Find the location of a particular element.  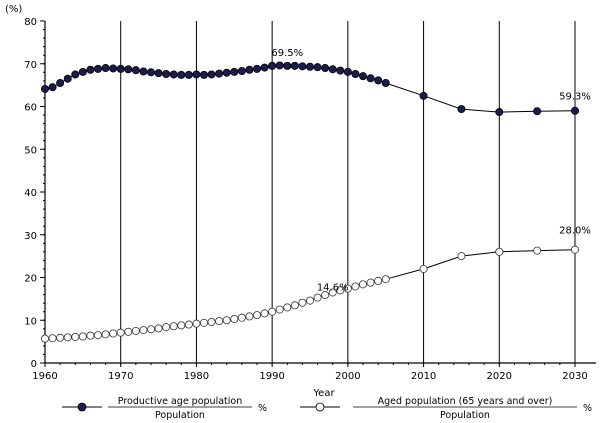

x-tick-label: 2010 is located at coordinates (423, 376).